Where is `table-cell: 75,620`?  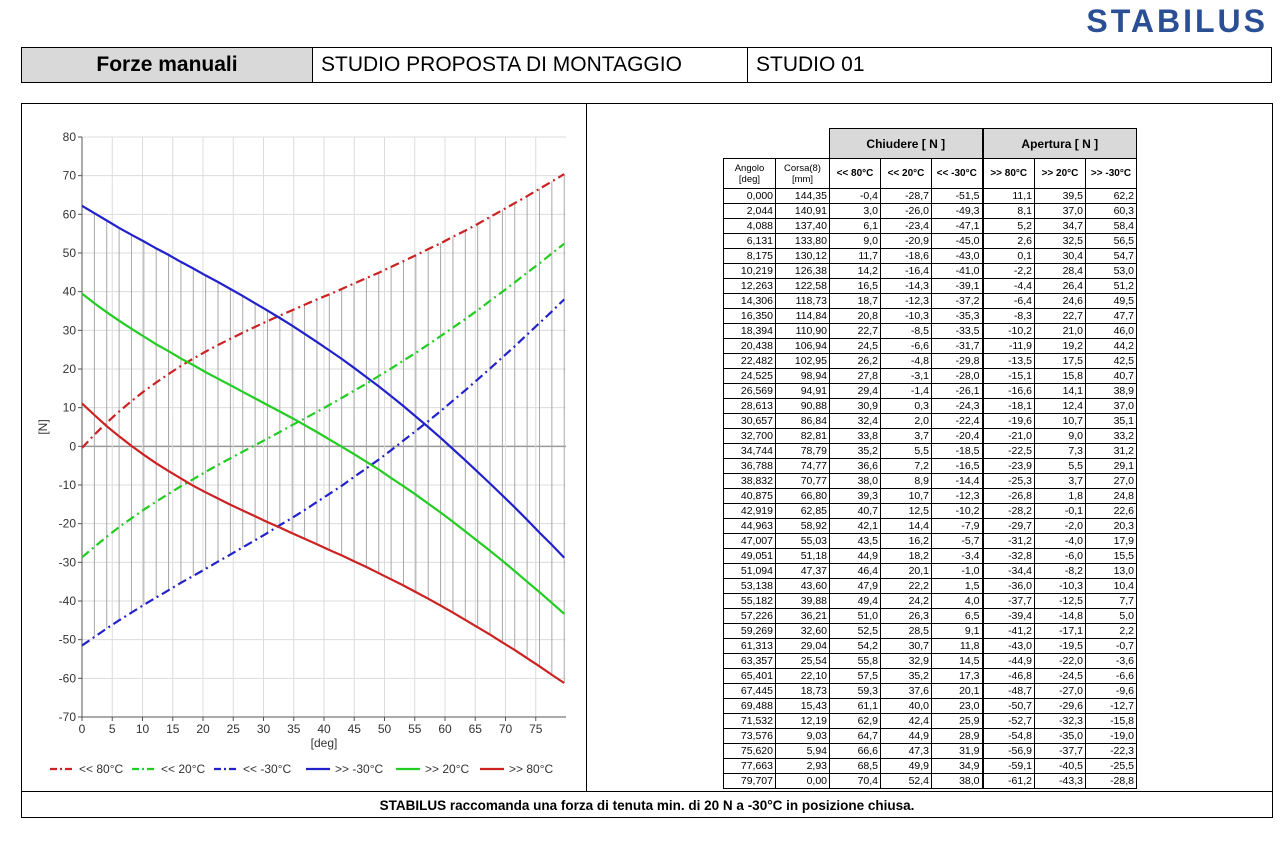 table-cell: 75,620 is located at coordinates (749, 751).